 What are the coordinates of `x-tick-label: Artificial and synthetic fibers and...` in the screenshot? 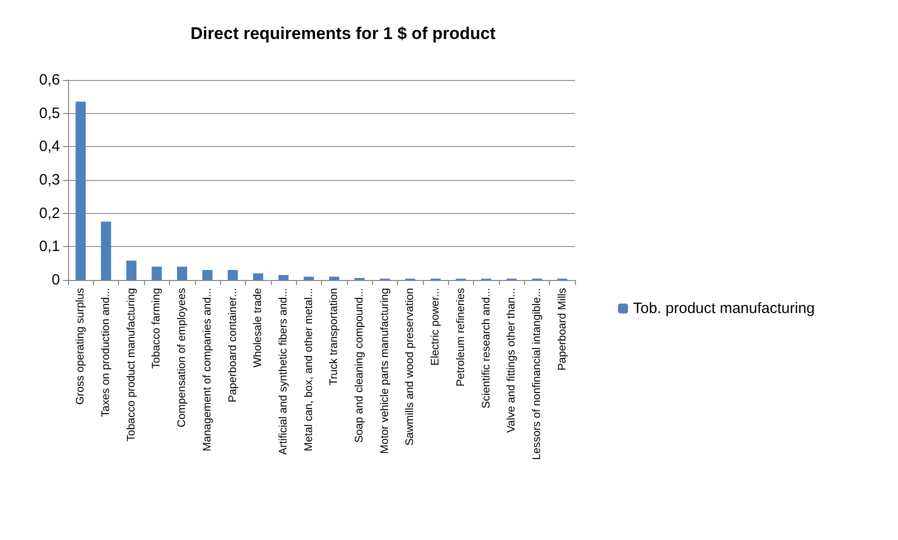 It's located at (283, 371).